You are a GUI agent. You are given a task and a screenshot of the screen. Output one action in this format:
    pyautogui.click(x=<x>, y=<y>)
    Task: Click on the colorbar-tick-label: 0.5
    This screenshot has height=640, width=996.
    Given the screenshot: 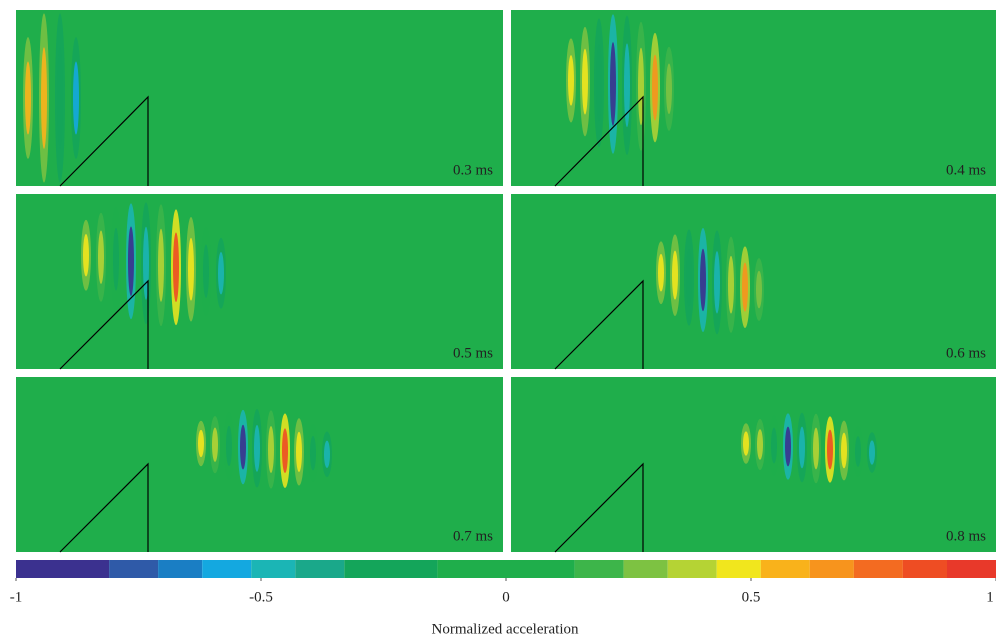 What is the action you would take?
    pyautogui.click(x=751, y=597)
    